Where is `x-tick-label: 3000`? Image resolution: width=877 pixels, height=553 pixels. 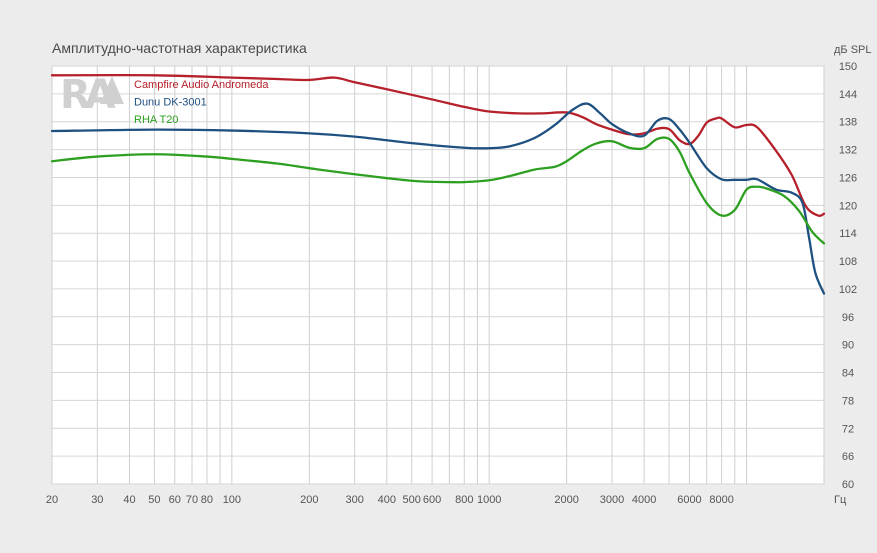
x-tick-label: 3000 is located at coordinates (612, 500).